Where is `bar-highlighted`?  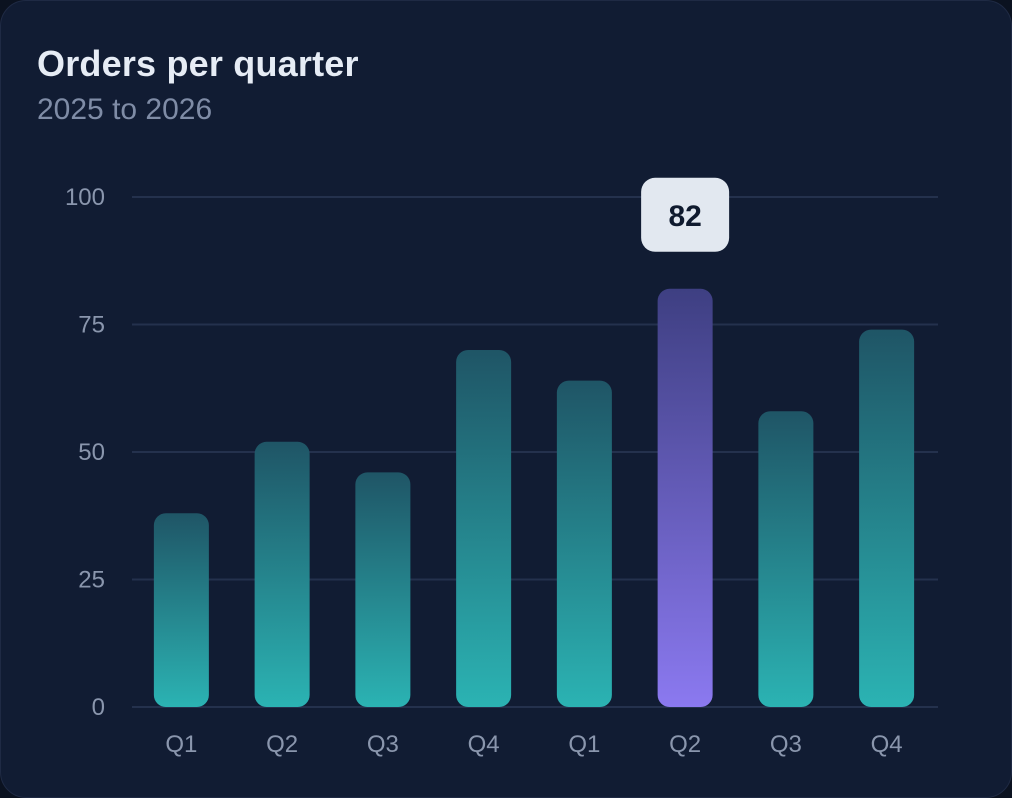
bar-highlighted is located at coordinates (685, 497).